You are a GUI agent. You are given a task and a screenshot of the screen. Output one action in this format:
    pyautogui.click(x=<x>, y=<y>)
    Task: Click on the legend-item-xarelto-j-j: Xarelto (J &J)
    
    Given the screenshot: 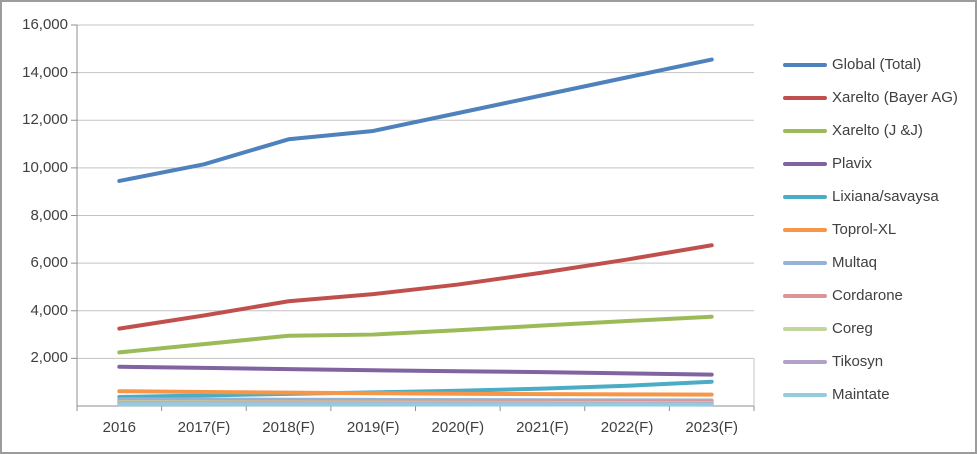 What is the action you would take?
    pyautogui.click(x=879, y=130)
    